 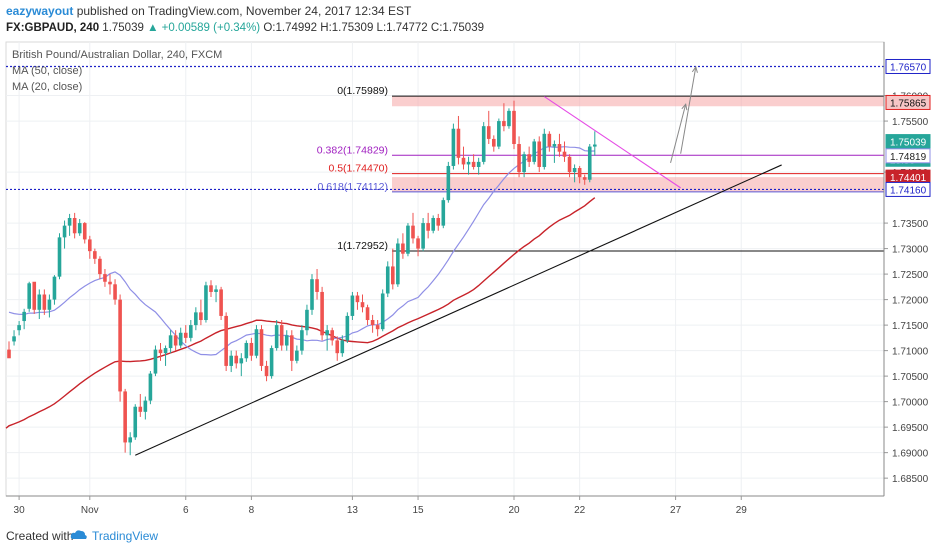 I want to click on y-tick-label: 1.69500, so click(x=910, y=428).